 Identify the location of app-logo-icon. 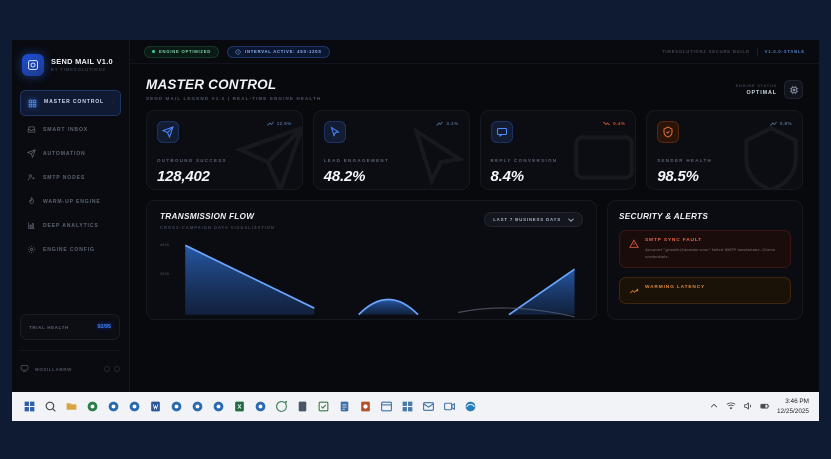
(33, 65).